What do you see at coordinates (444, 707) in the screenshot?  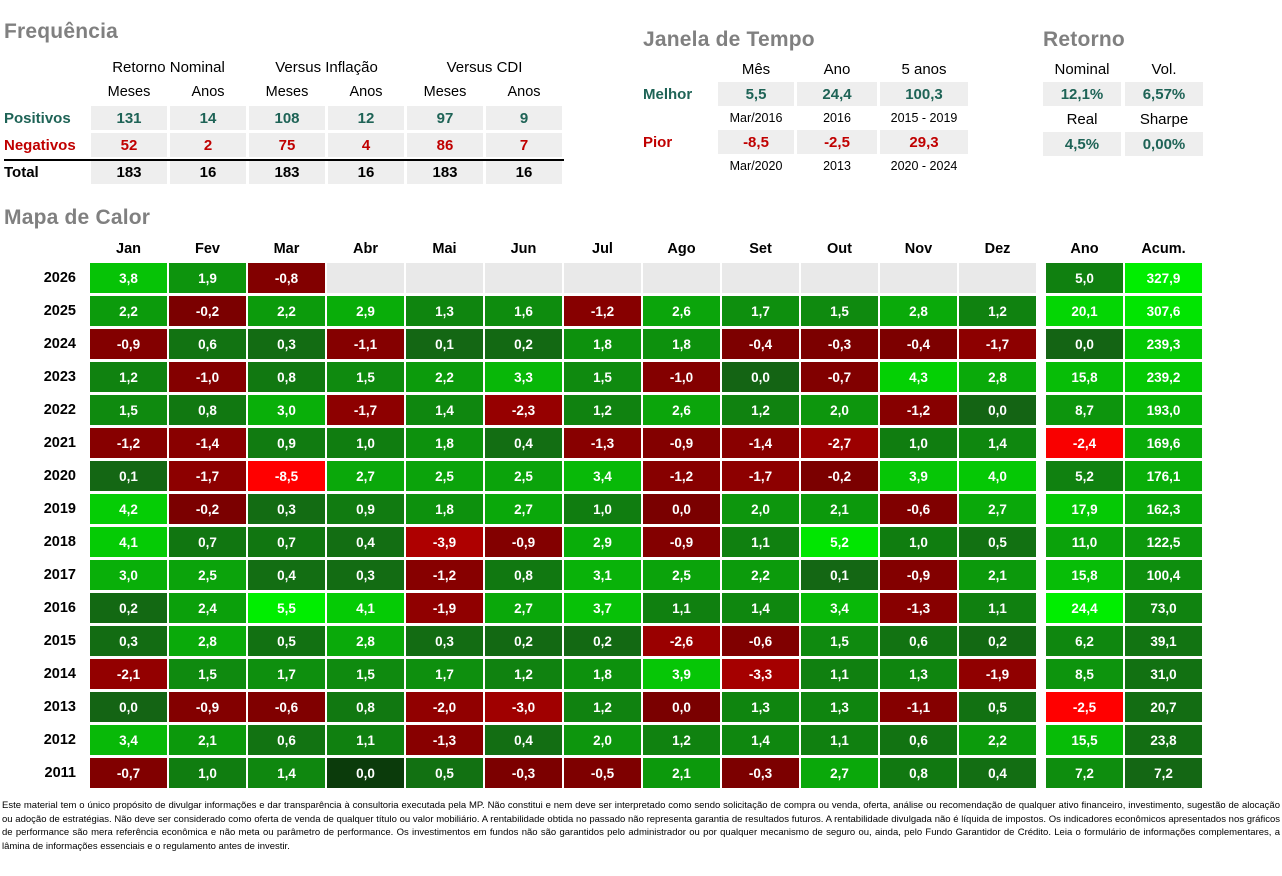 I see `heatmap-cell: -2,0` at bounding box center [444, 707].